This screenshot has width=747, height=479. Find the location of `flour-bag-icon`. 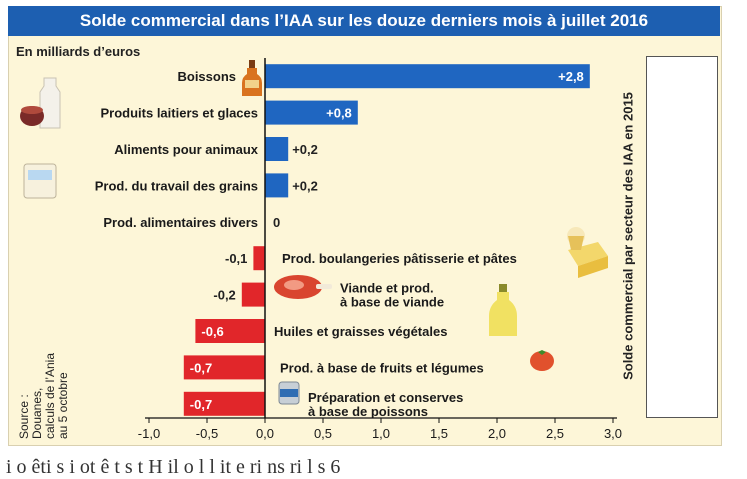

flour-bag-icon is located at coordinates (40, 181).